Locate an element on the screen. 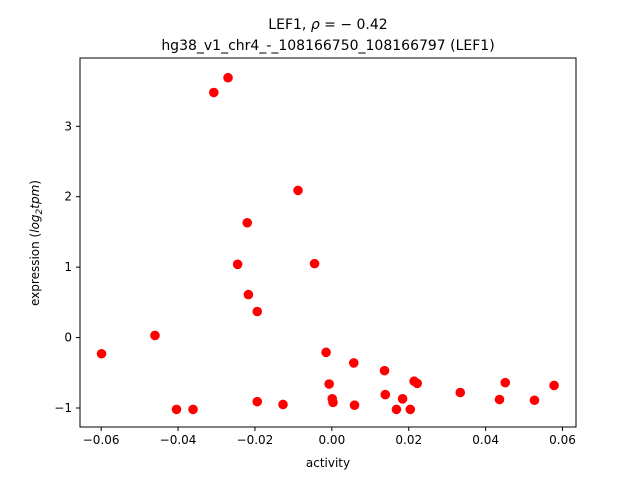 The width and height of the screenshot is (640, 480). x-tick-label: 0.02 is located at coordinates (408, 440).